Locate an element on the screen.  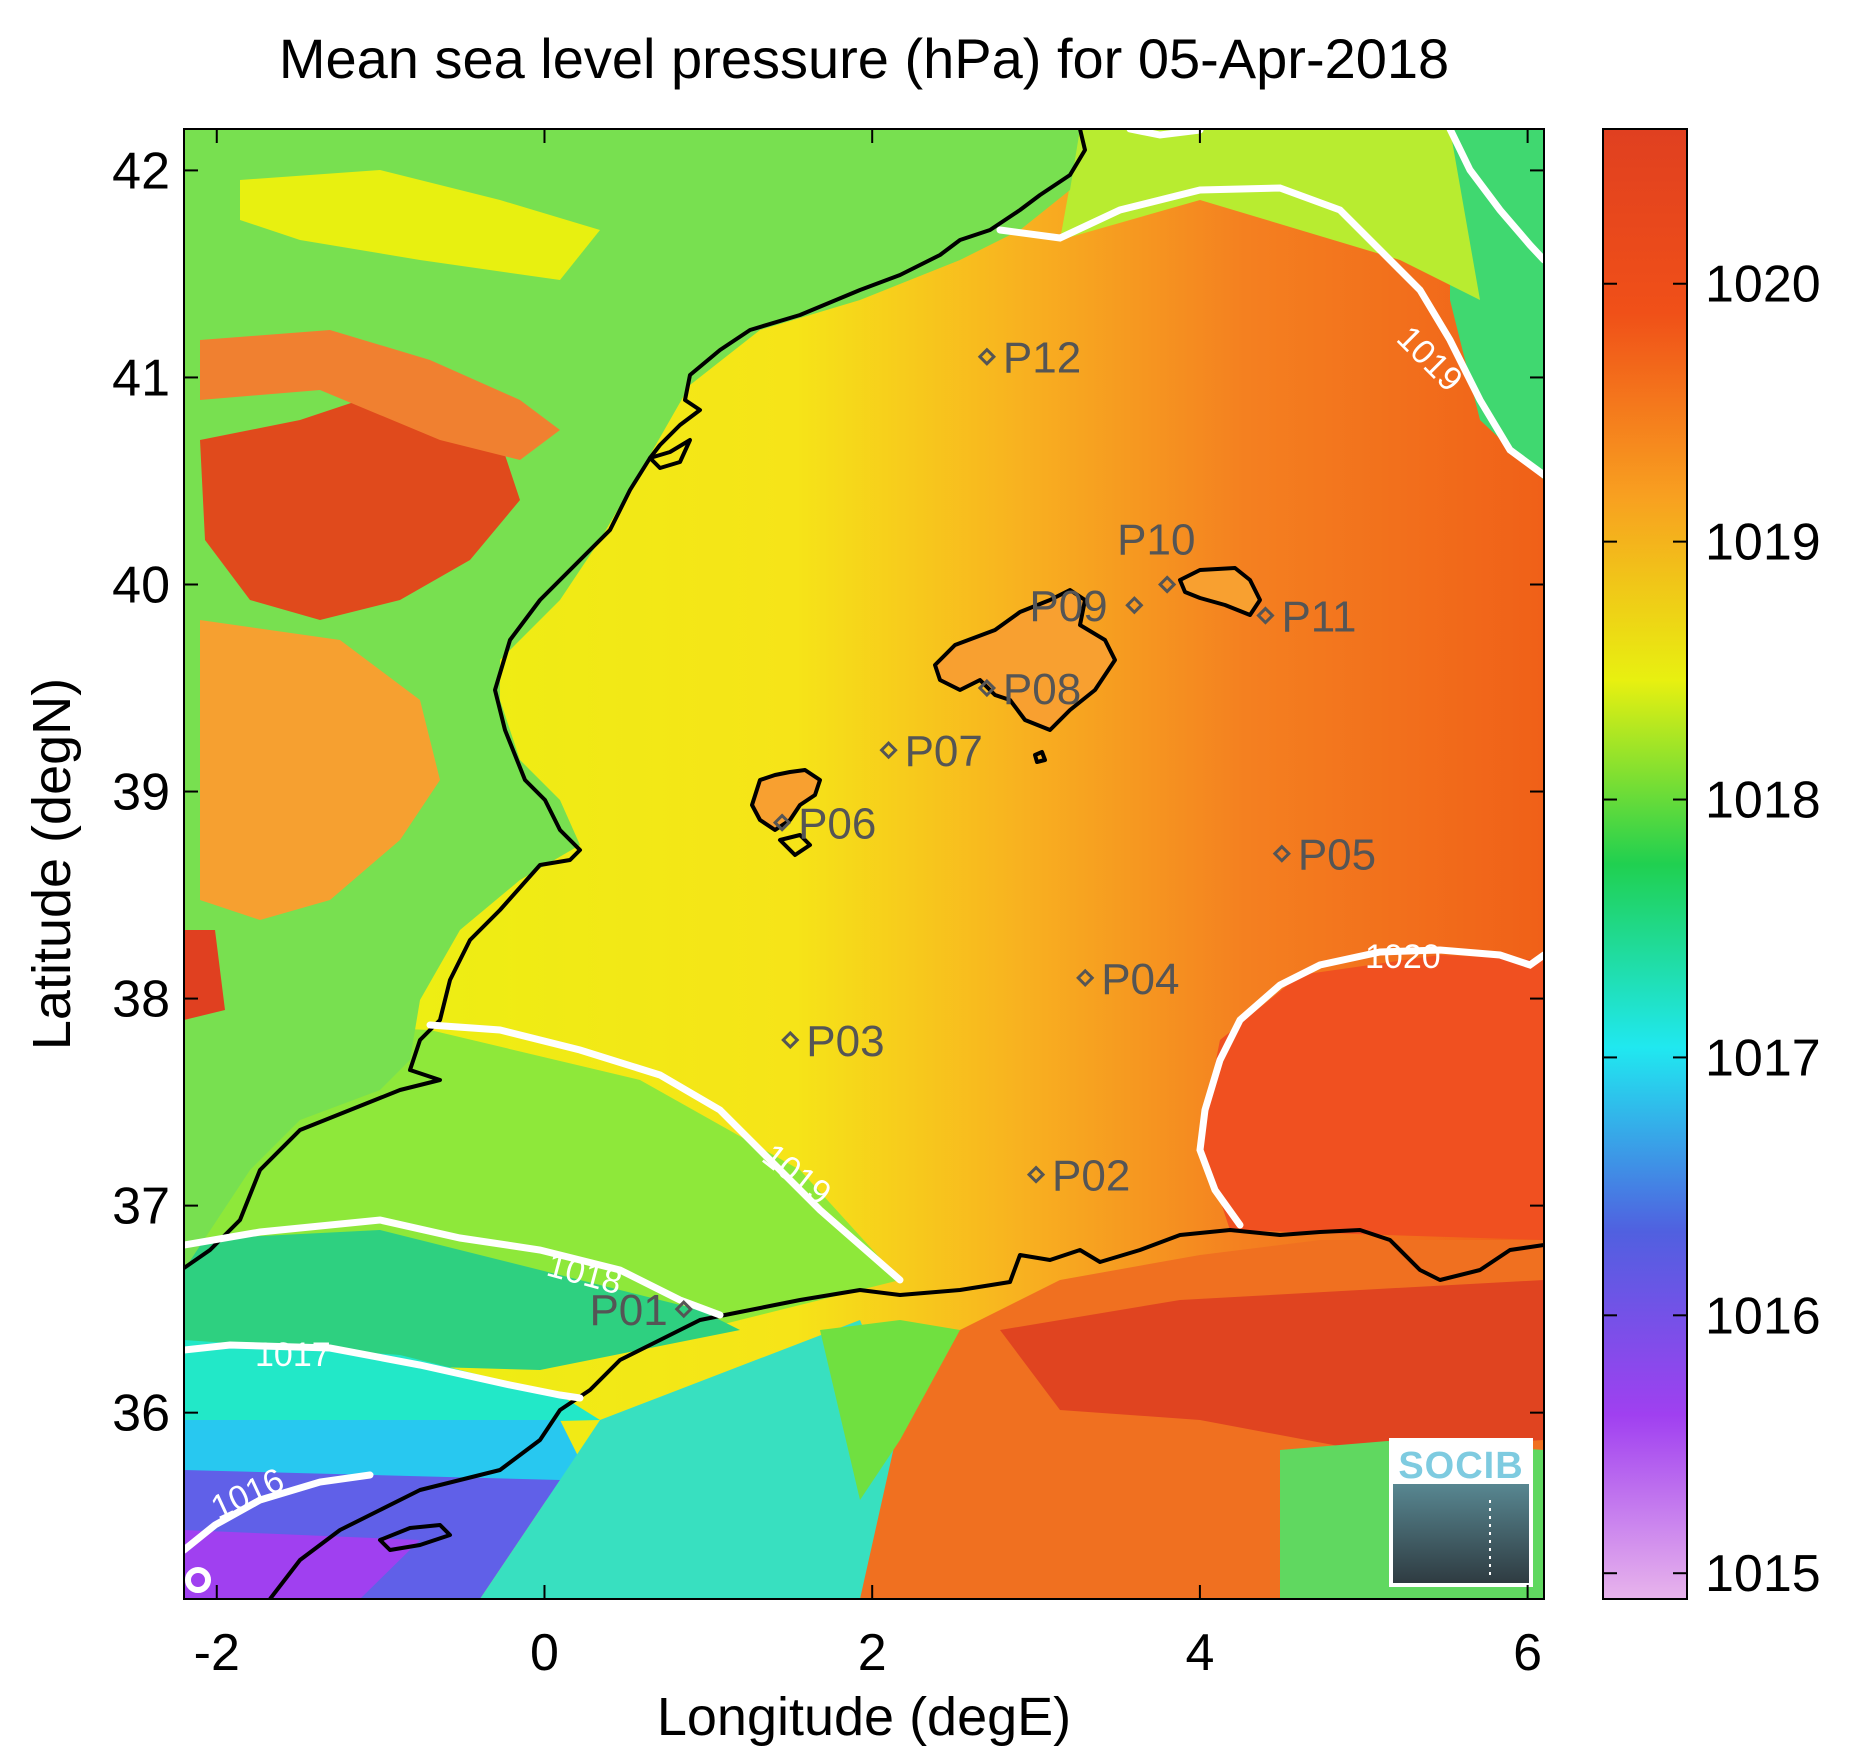
y-tick-label: 42 is located at coordinates (141, 171).